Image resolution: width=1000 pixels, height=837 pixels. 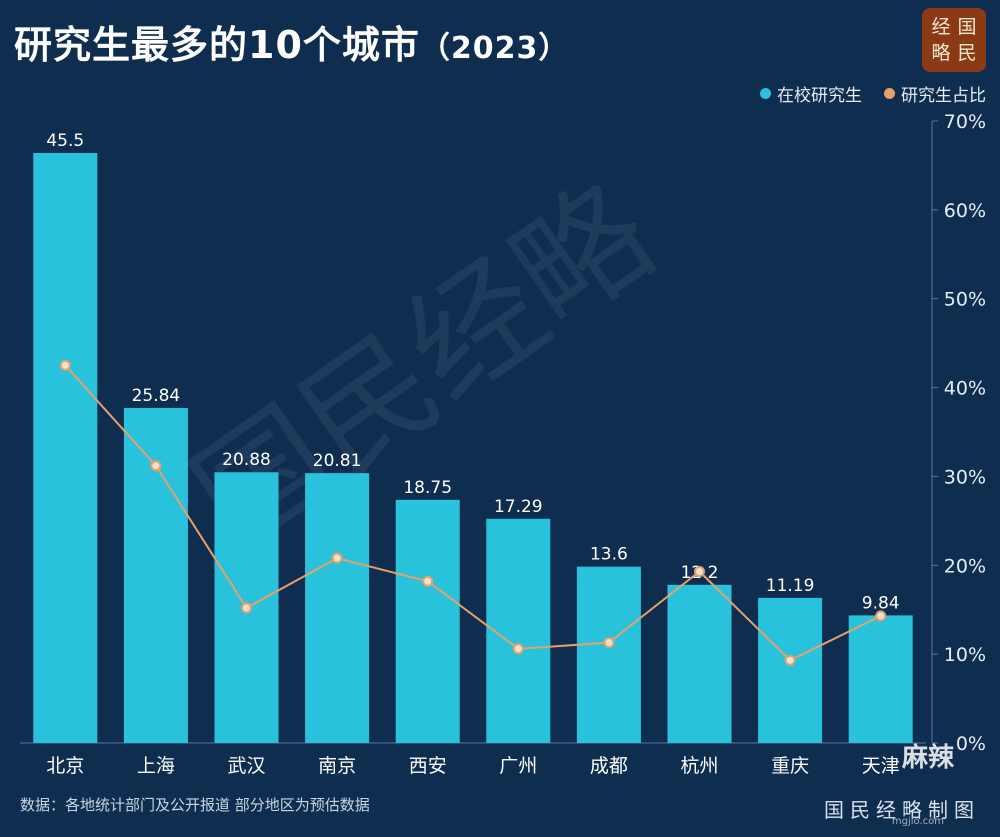 I want to click on logo-char: 略, so click(x=941, y=53).